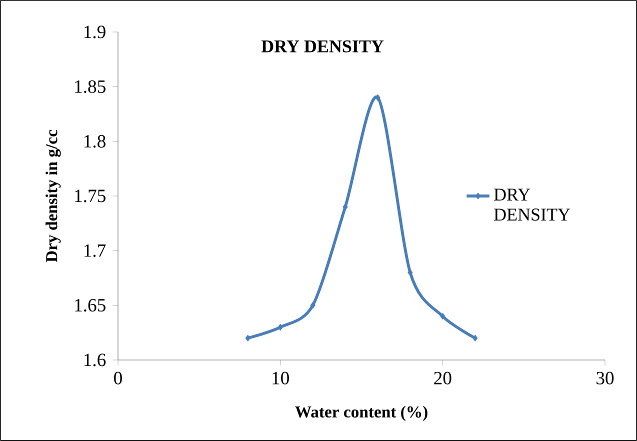 This screenshot has width=637, height=441. I want to click on x-tick-label: 20, so click(443, 378).